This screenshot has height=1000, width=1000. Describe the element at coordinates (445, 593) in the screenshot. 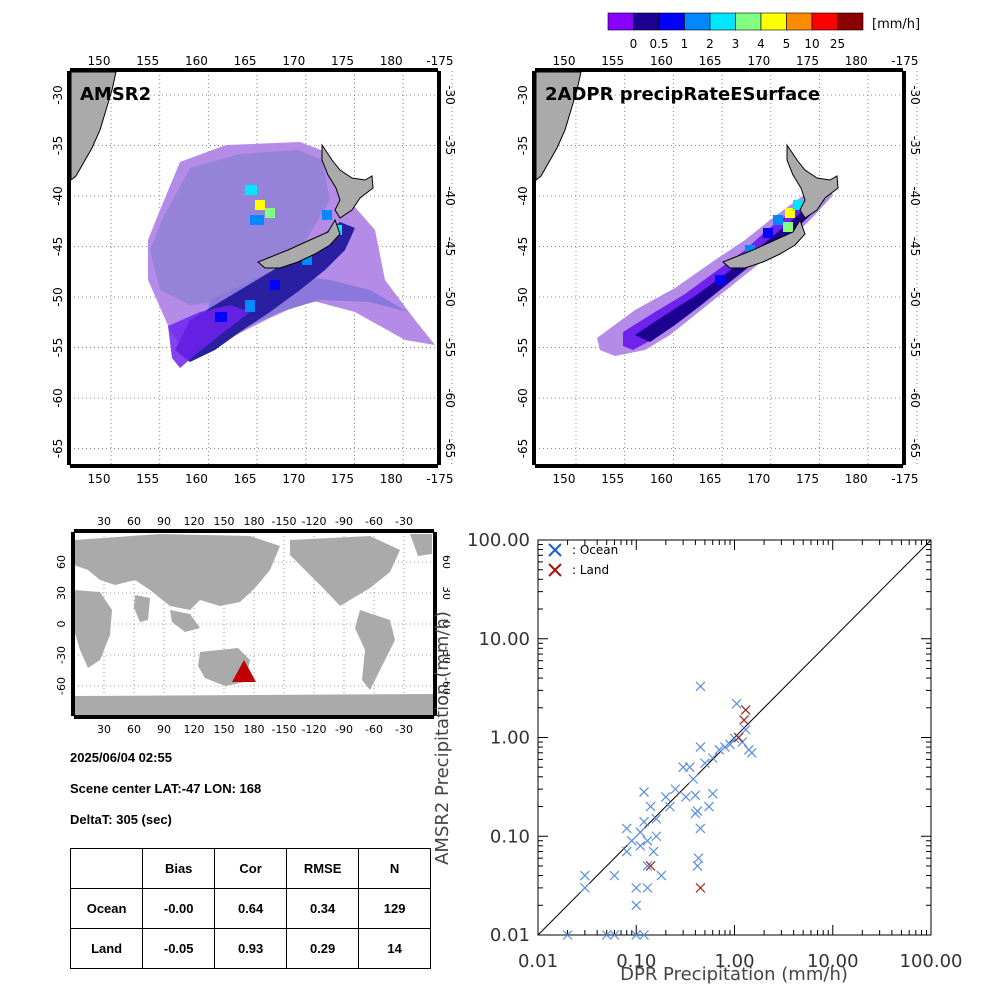

I see `lat-tick-label: 30` at that location.